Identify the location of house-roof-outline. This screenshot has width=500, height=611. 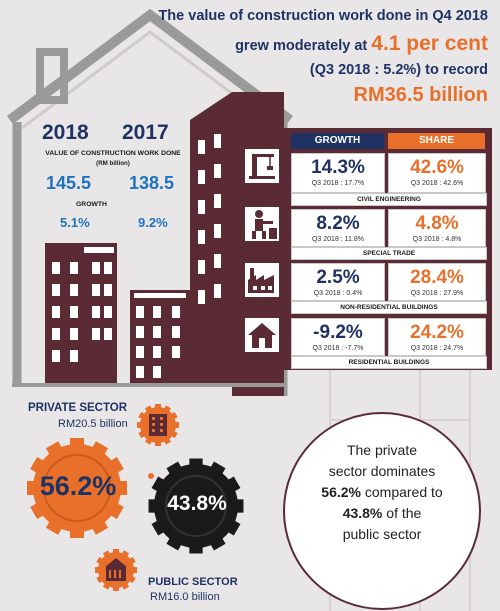
(150, 66).